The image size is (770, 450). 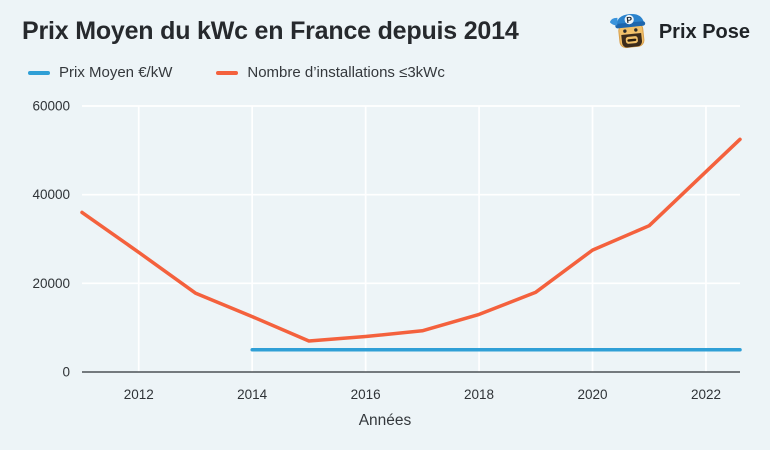 I want to click on legend-label-installations: Nombre d’installations ≤3kWc, so click(x=346, y=72).